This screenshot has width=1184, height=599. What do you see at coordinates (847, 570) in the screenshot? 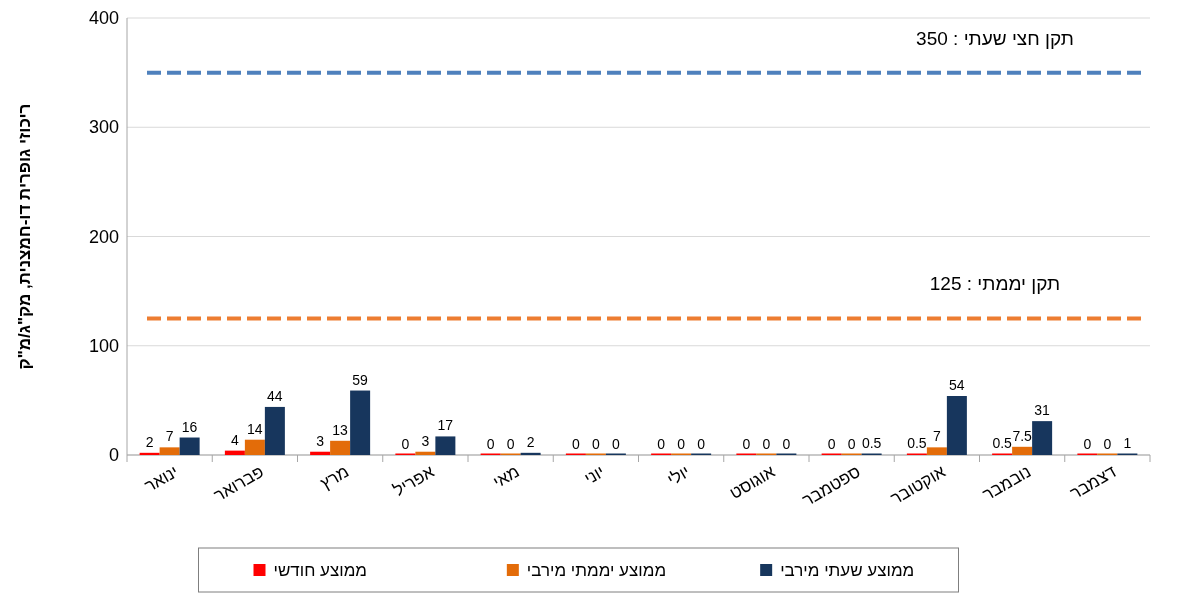
I see `legend-label: ממוצע שעתי מירבי` at bounding box center [847, 570].